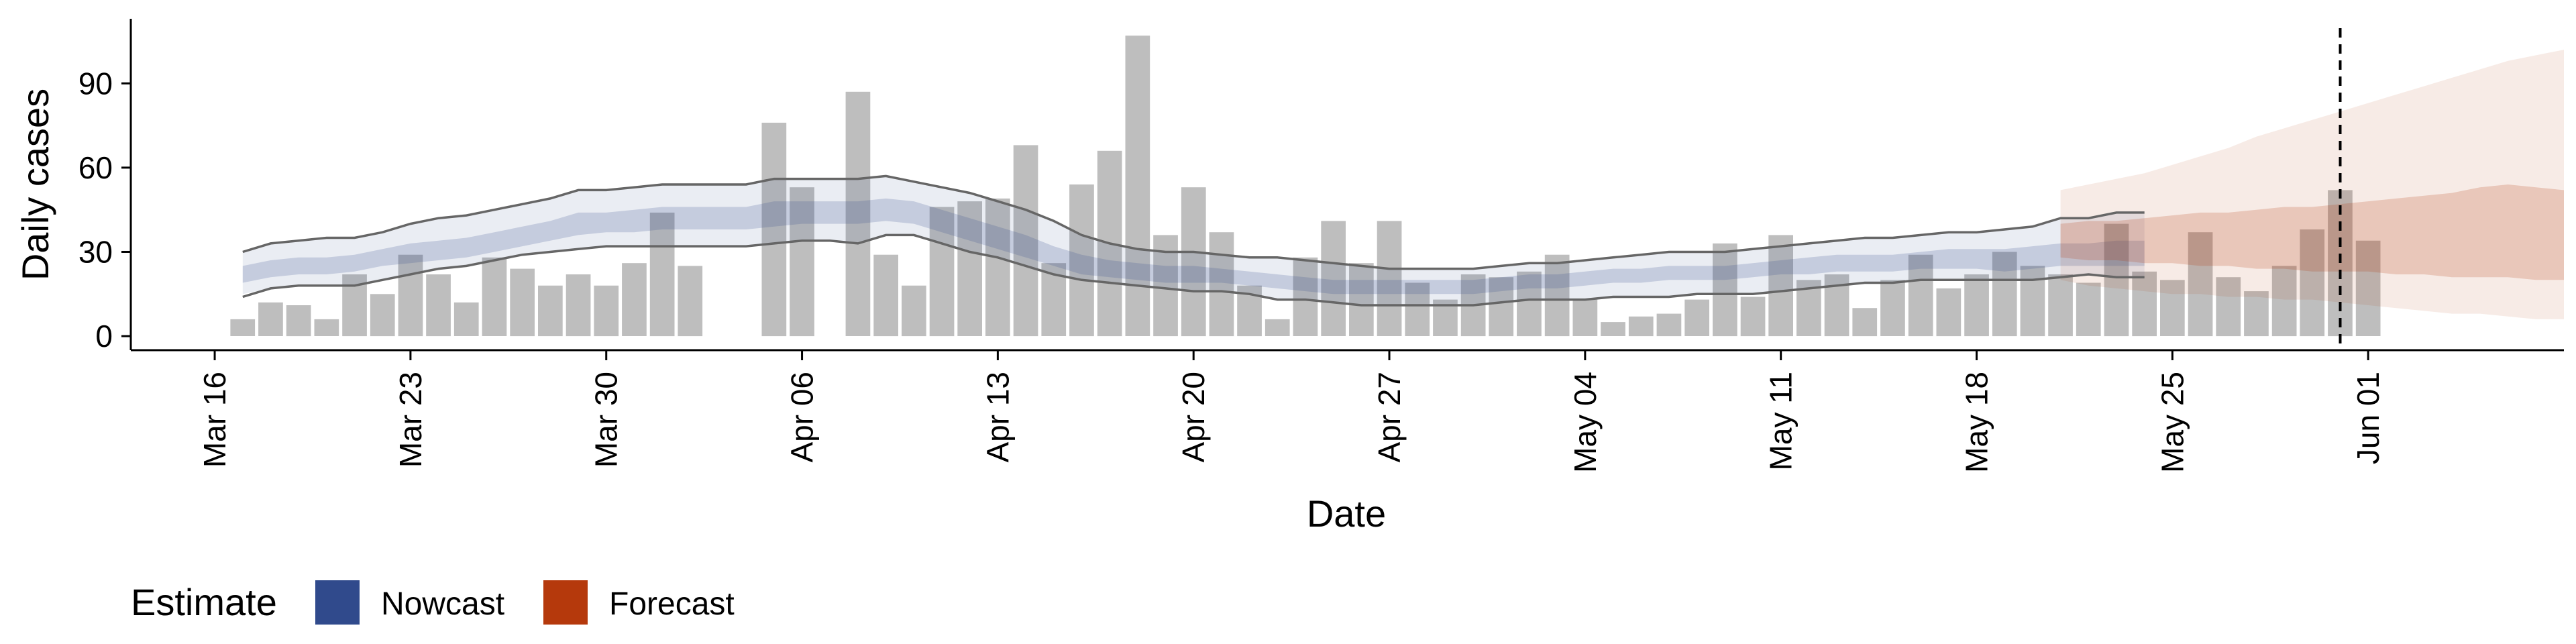 The height and width of the screenshot is (644, 2576). What do you see at coordinates (606, 420) in the screenshot?
I see `x-tick-label: Mar 30` at bounding box center [606, 420].